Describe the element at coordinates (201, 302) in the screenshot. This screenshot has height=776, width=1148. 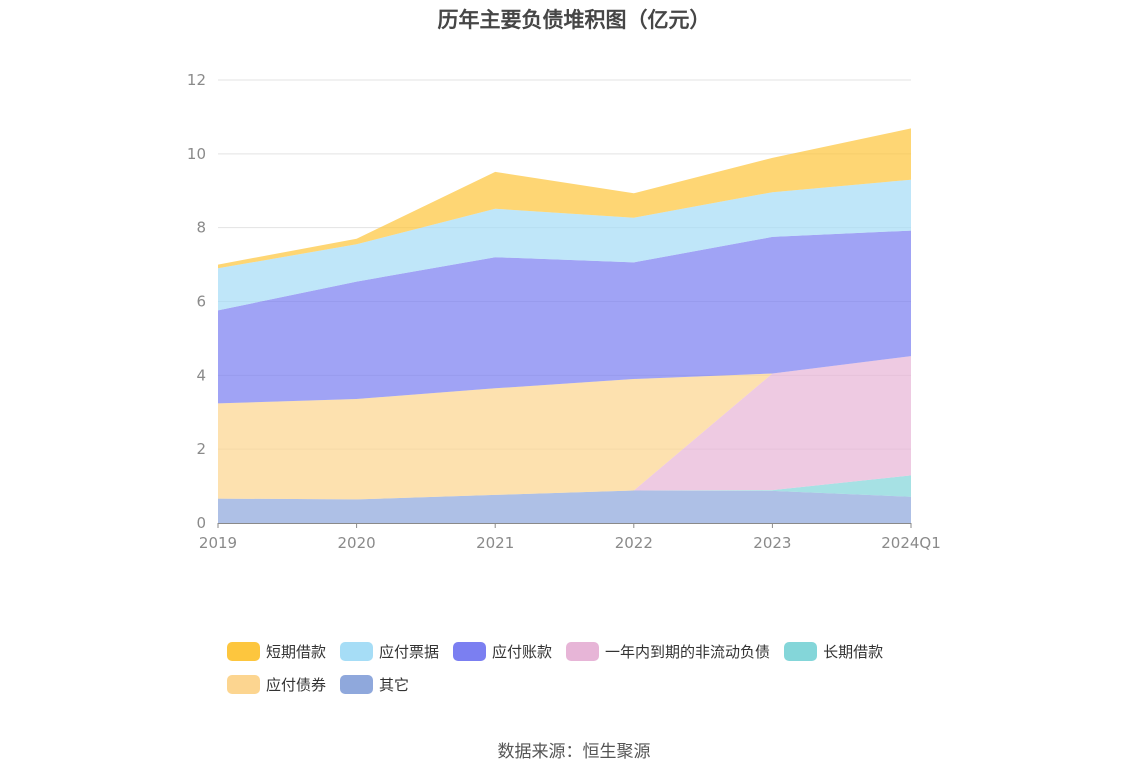
I see `y-tick-label: 6` at that location.